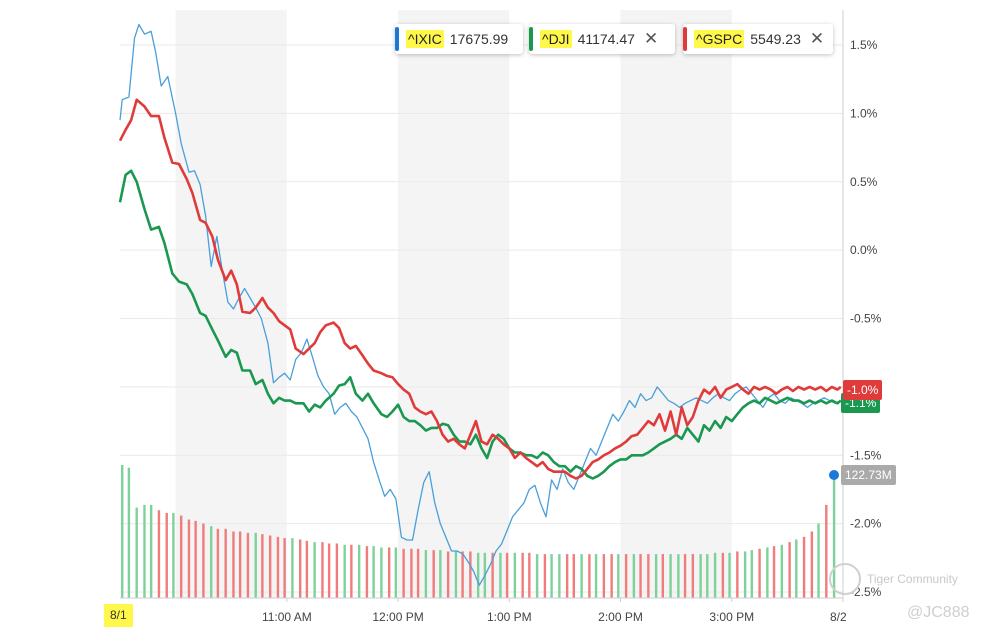  I want to click on x-tick-label: 11:00 AM, so click(287, 617).